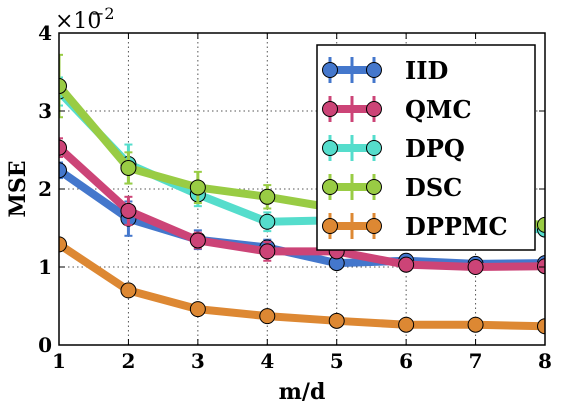  Describe the element at coordinates (59, 361) in the screenshot. I see `x-tick-label: 1` at that location.